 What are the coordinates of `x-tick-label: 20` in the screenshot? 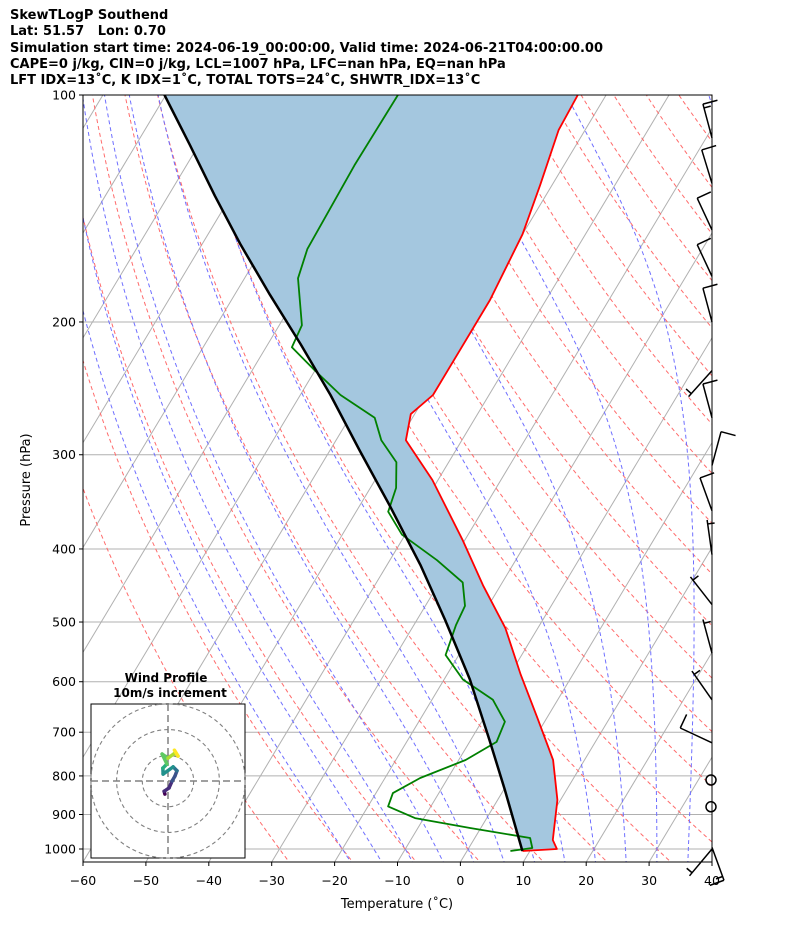 It's located at (586, 880).